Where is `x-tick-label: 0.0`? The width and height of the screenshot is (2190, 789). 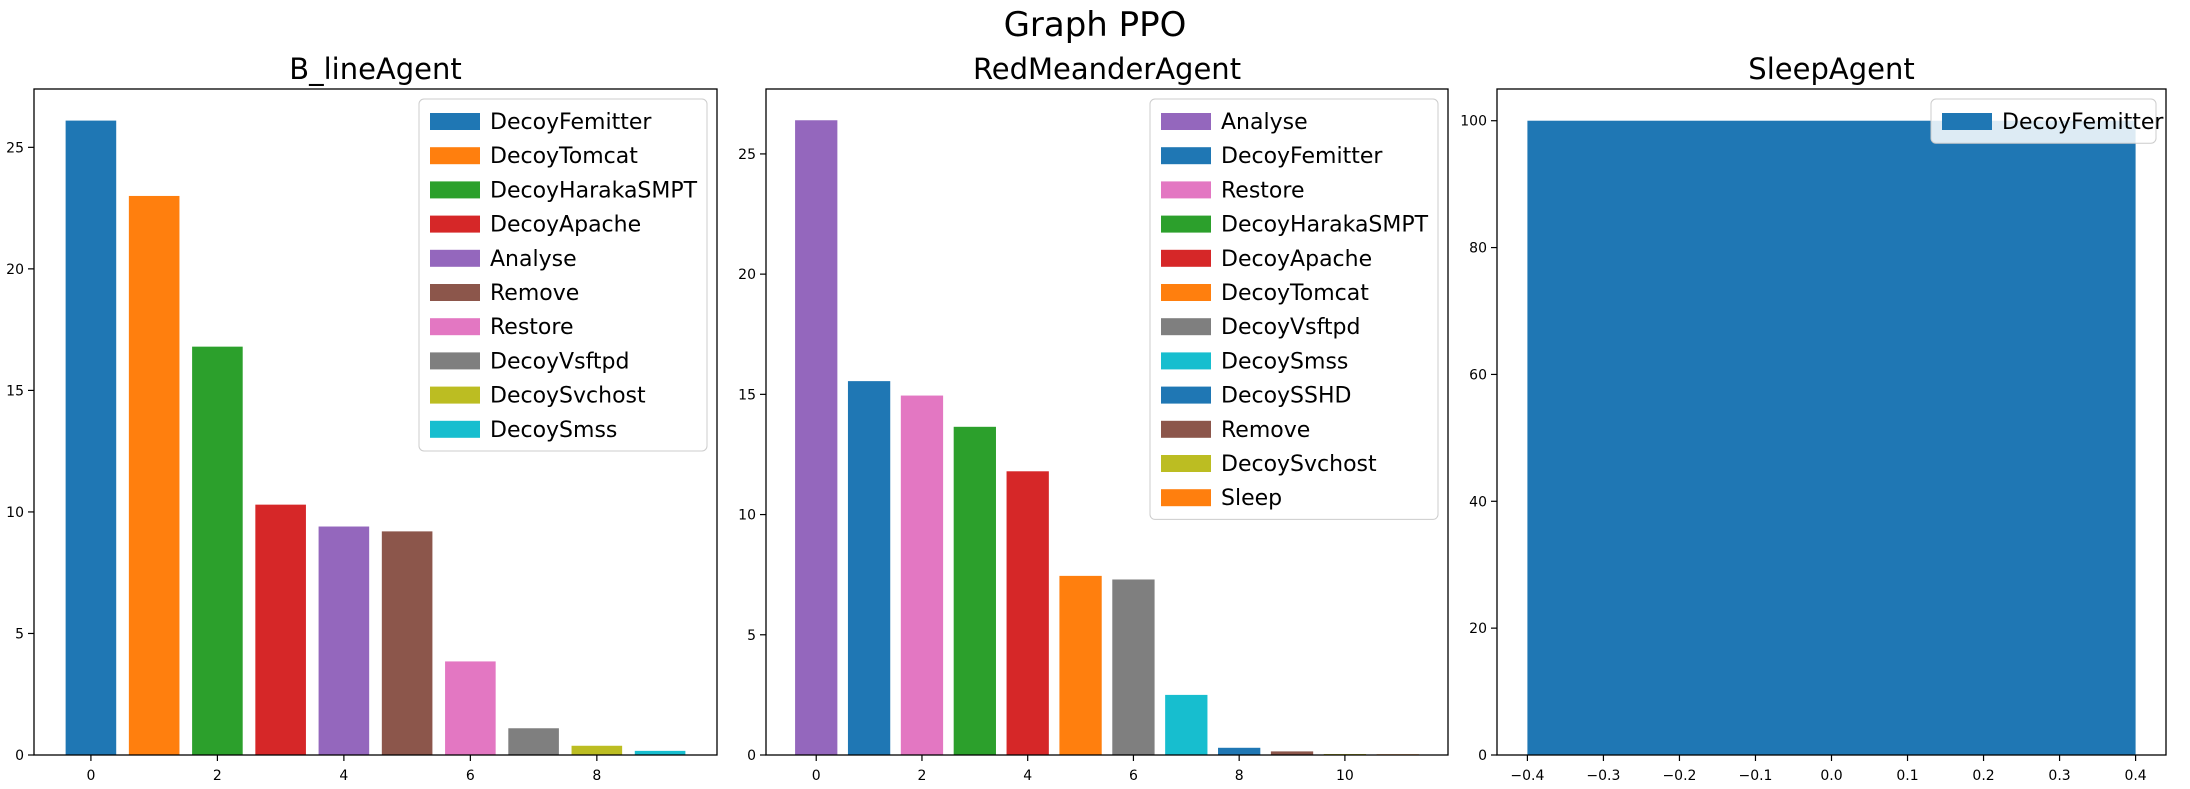
x-tick-label: 0.0 is located at coordinates (1831, 776).